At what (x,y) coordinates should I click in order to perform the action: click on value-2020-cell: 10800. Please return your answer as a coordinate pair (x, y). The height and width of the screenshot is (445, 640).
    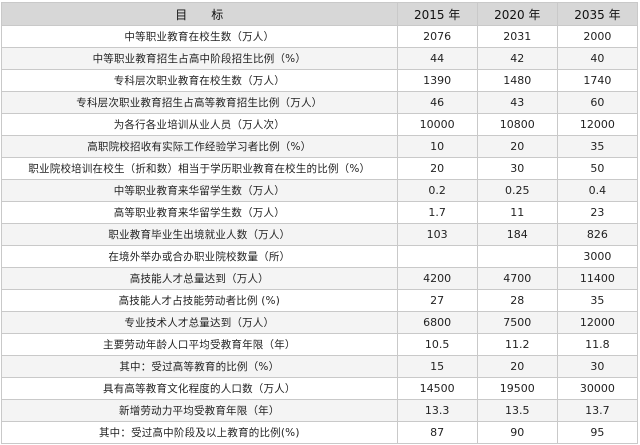
    Looking at the image, I should click on (517, 124).